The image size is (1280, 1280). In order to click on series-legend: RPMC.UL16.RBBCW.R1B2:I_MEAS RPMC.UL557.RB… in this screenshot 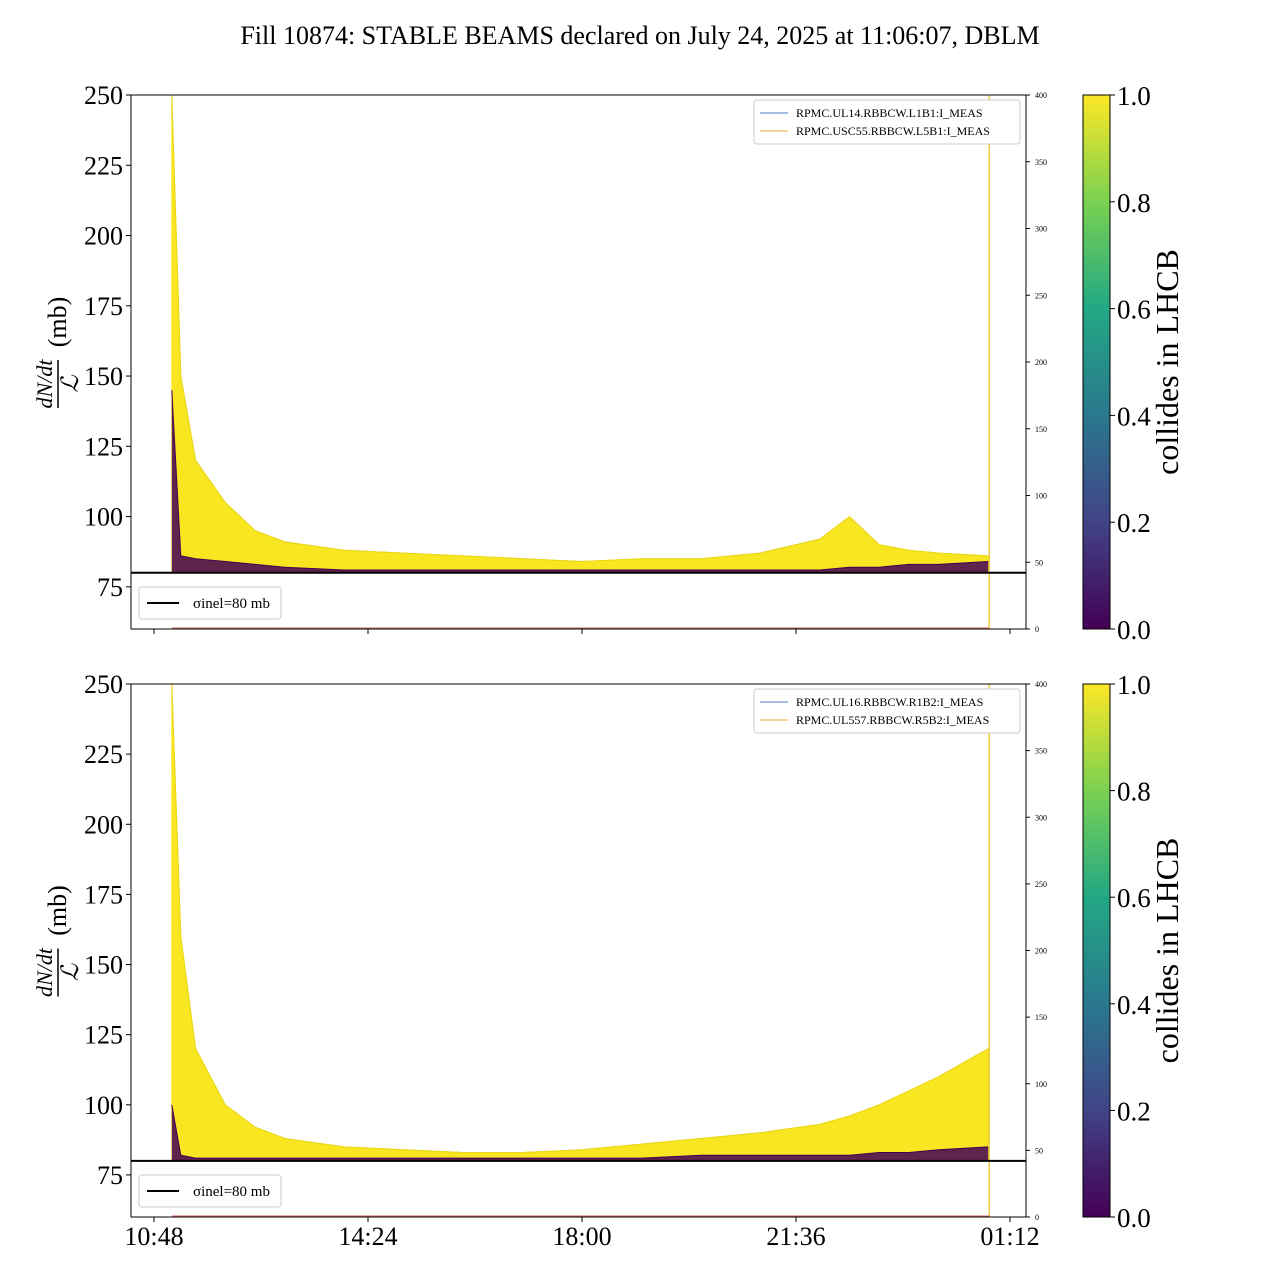, I will do `click(887, 711)`.